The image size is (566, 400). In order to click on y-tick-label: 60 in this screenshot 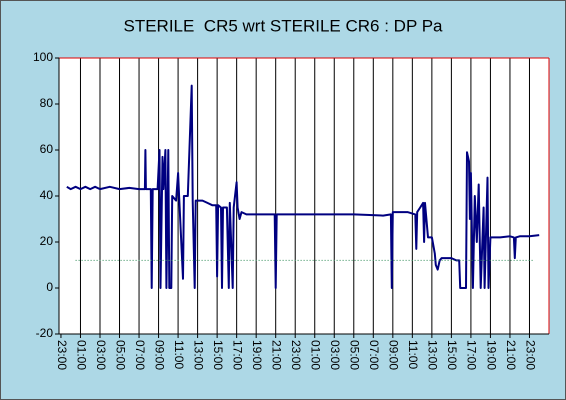, I will do `click(47, 149)`.